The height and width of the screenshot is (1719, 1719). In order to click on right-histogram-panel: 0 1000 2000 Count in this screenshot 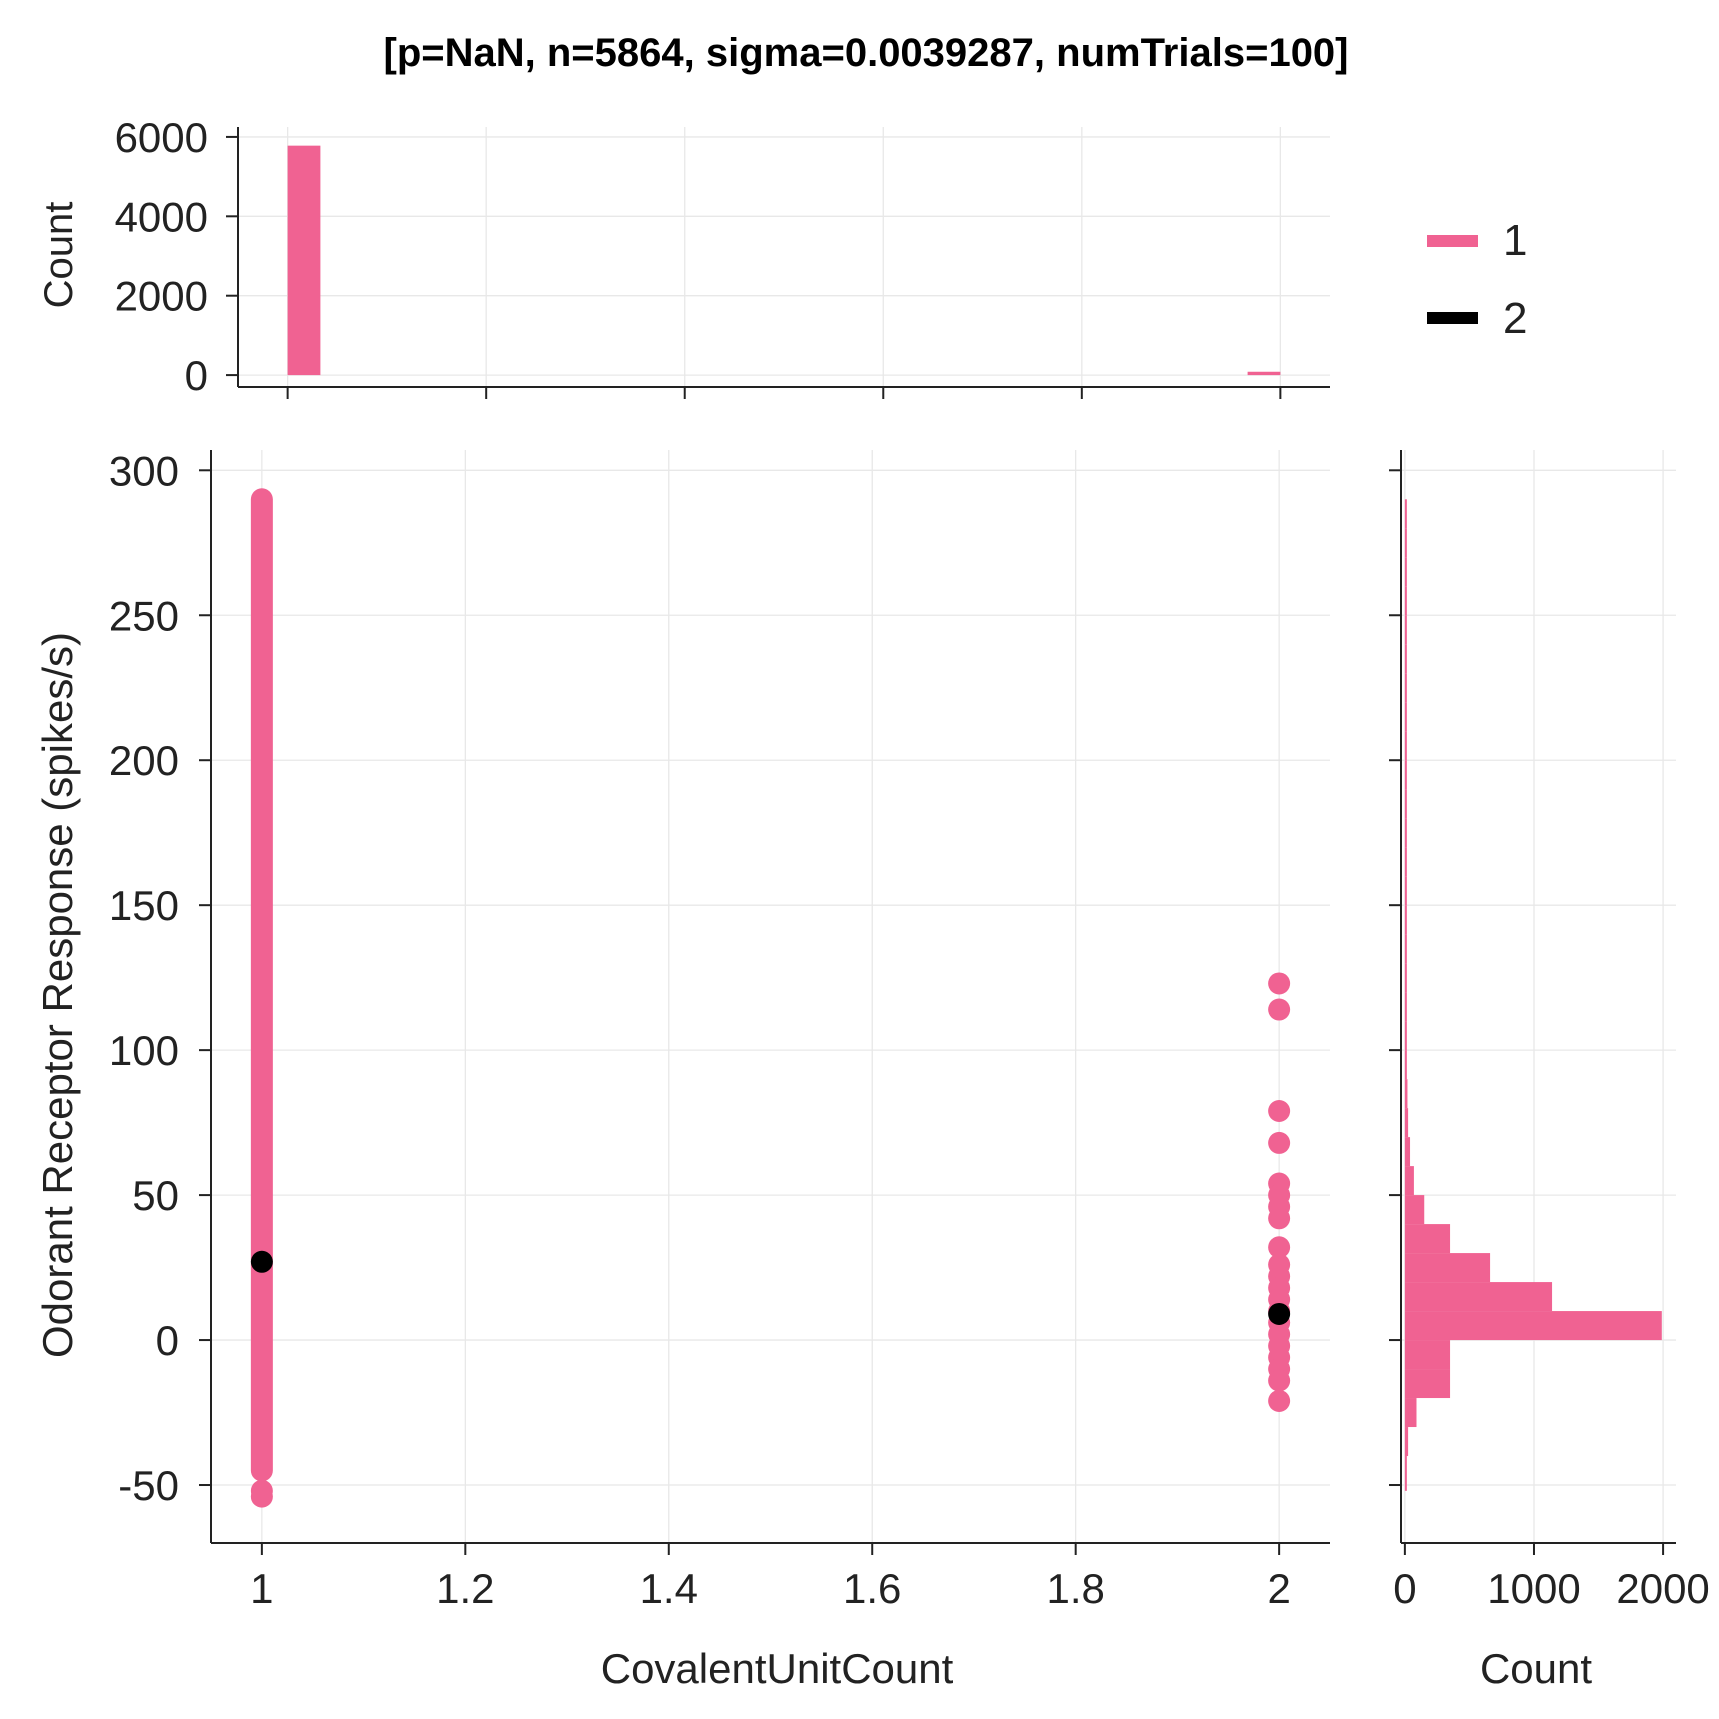, I will do `click(1549, 1071)`.